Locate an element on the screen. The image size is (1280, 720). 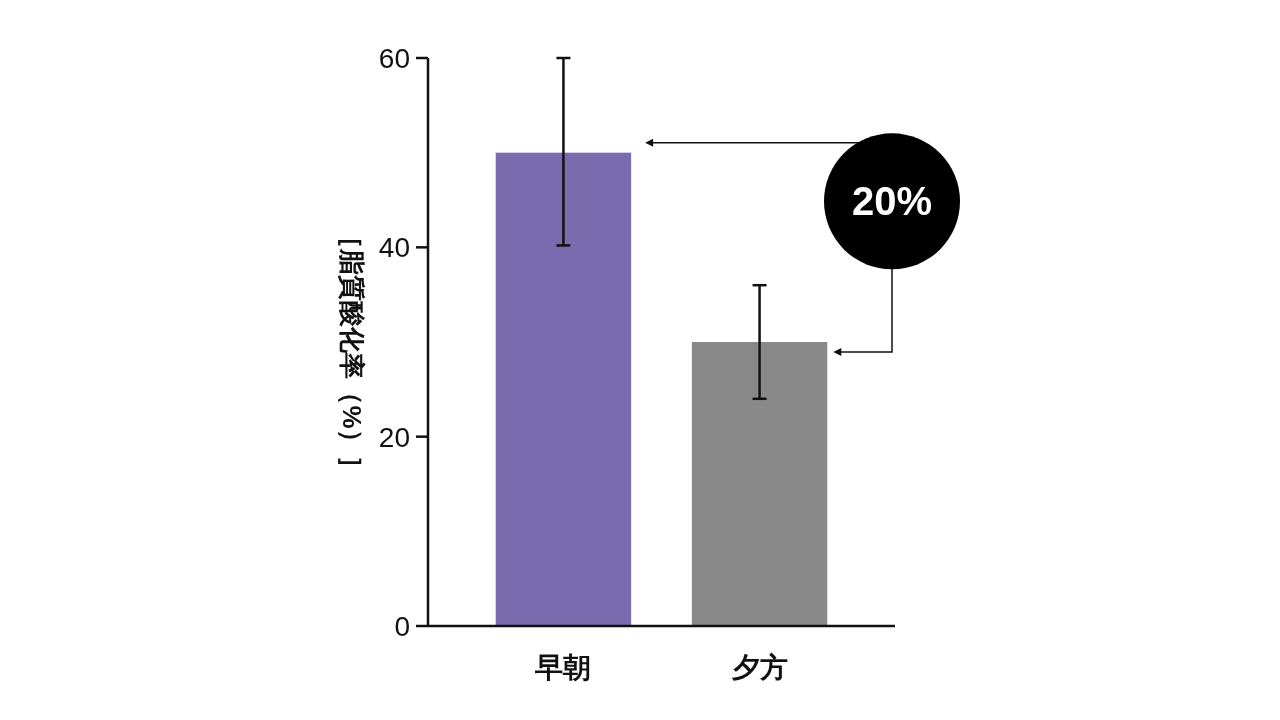
y-tick-label: 20 is located at coordinates (394, 437).